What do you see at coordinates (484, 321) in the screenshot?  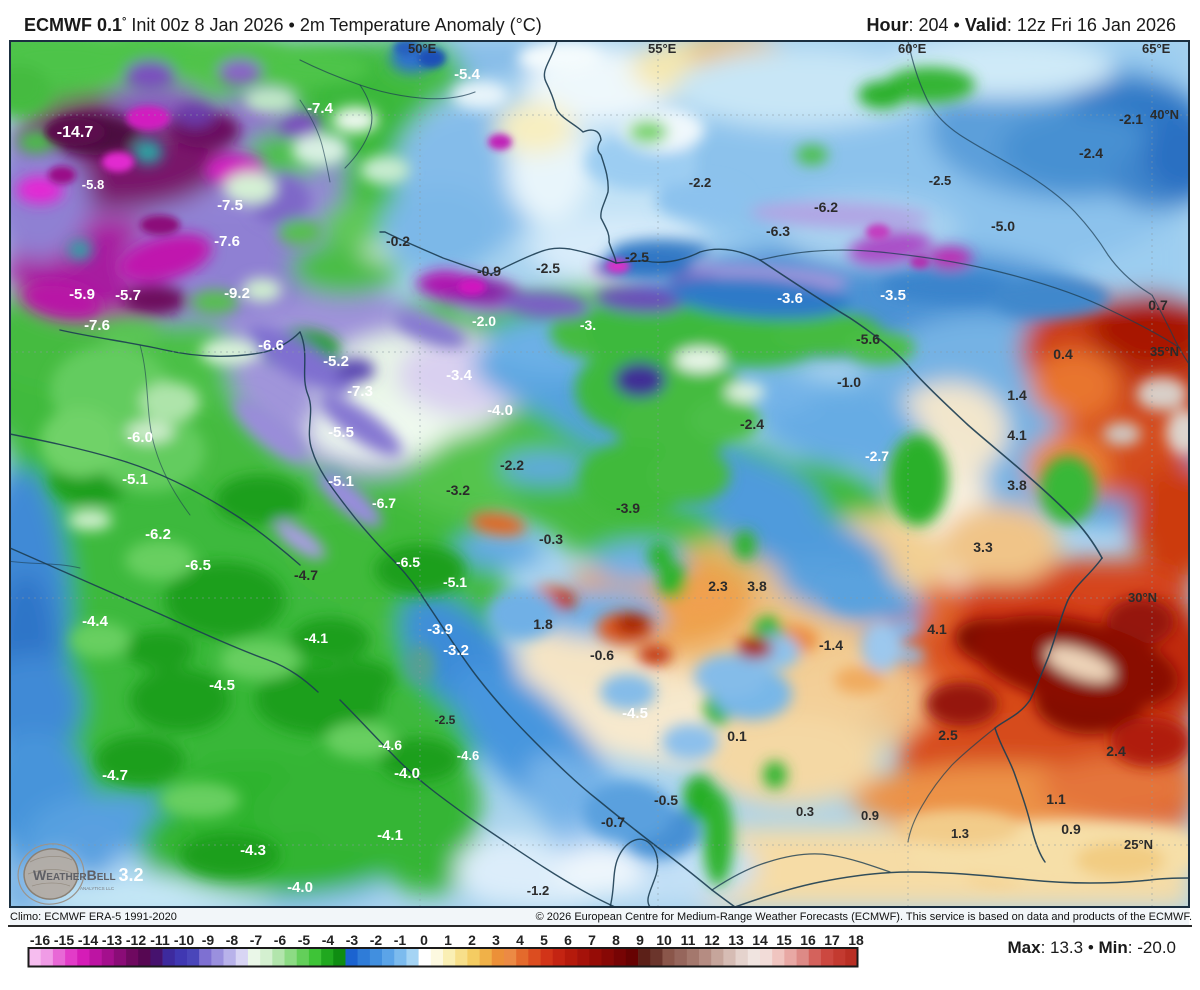 I see `svg-text: -2.0` at bounding box center [484, 321].